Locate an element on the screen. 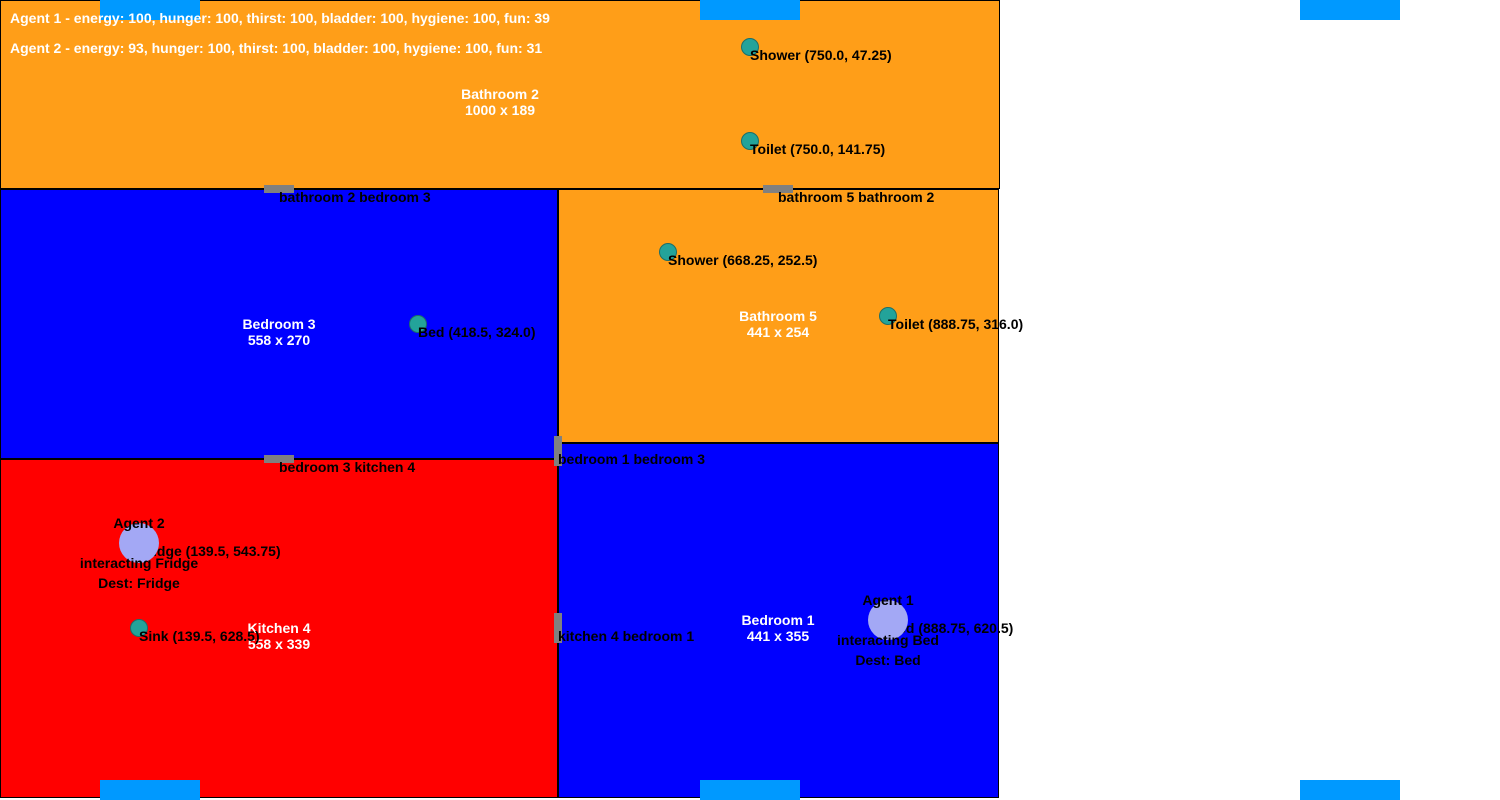 Image resolution: width=1500 pixels, height=800 pixels. door-label-bedroom-3-kitchen-4: bedroom 3 kitchen 4 is located at coordinates (347, 467).